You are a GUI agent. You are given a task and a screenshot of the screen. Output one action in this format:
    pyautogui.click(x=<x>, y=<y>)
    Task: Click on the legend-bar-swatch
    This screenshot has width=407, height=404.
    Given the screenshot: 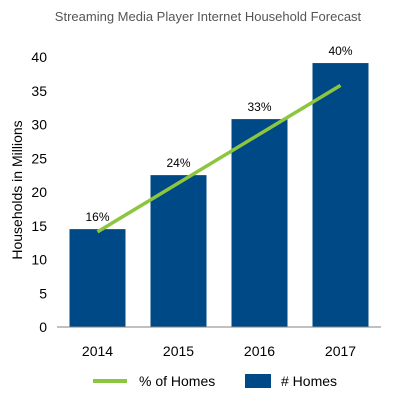 What is the action you would take?
    pyautogui.click(x=258, y=381)
    